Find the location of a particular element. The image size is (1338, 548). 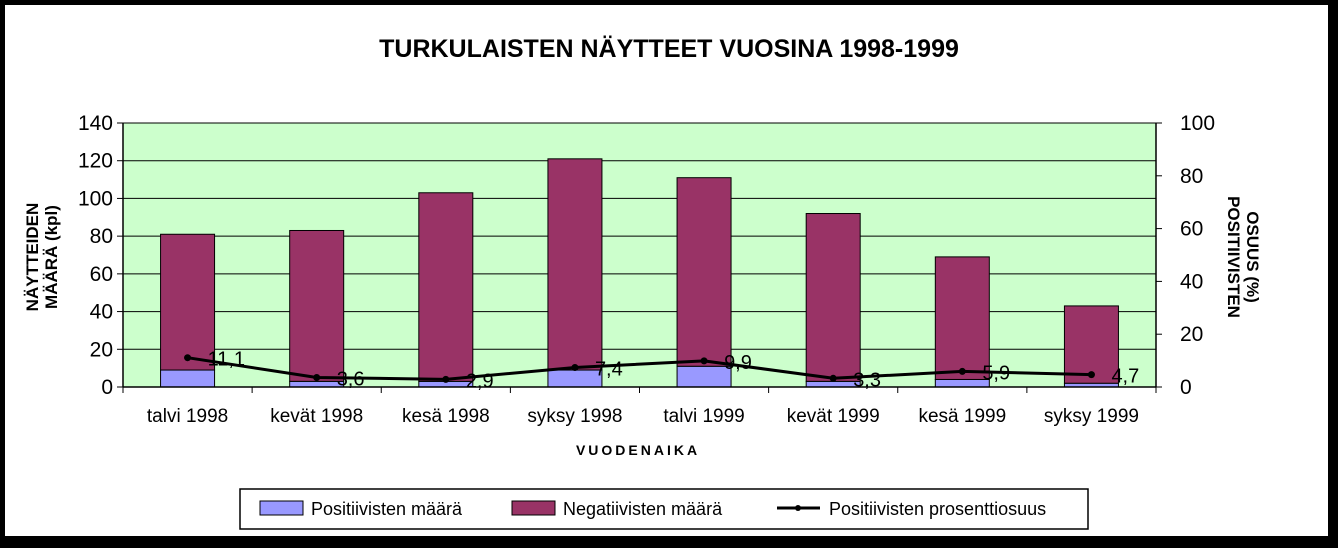

legend-marker-percentage is located at coordinates (798, 508).